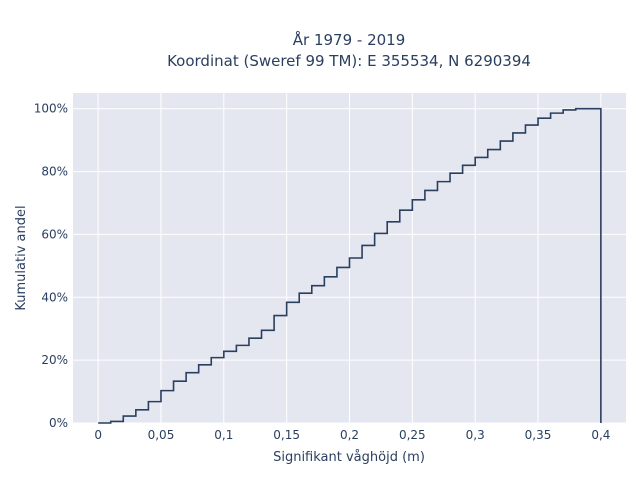 The image size is (640, 484). Describe the element at coordinates (98, 435) in the screenshot. I see `x-tick-label: 0` at that location.